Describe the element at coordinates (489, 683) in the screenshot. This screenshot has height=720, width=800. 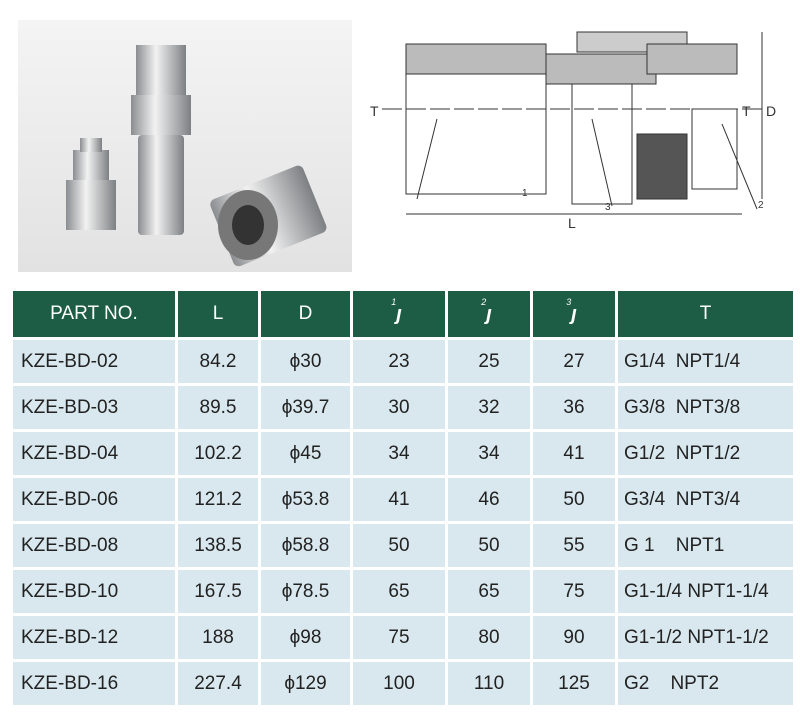
I see `wrench-2-cell: 110` at that location.